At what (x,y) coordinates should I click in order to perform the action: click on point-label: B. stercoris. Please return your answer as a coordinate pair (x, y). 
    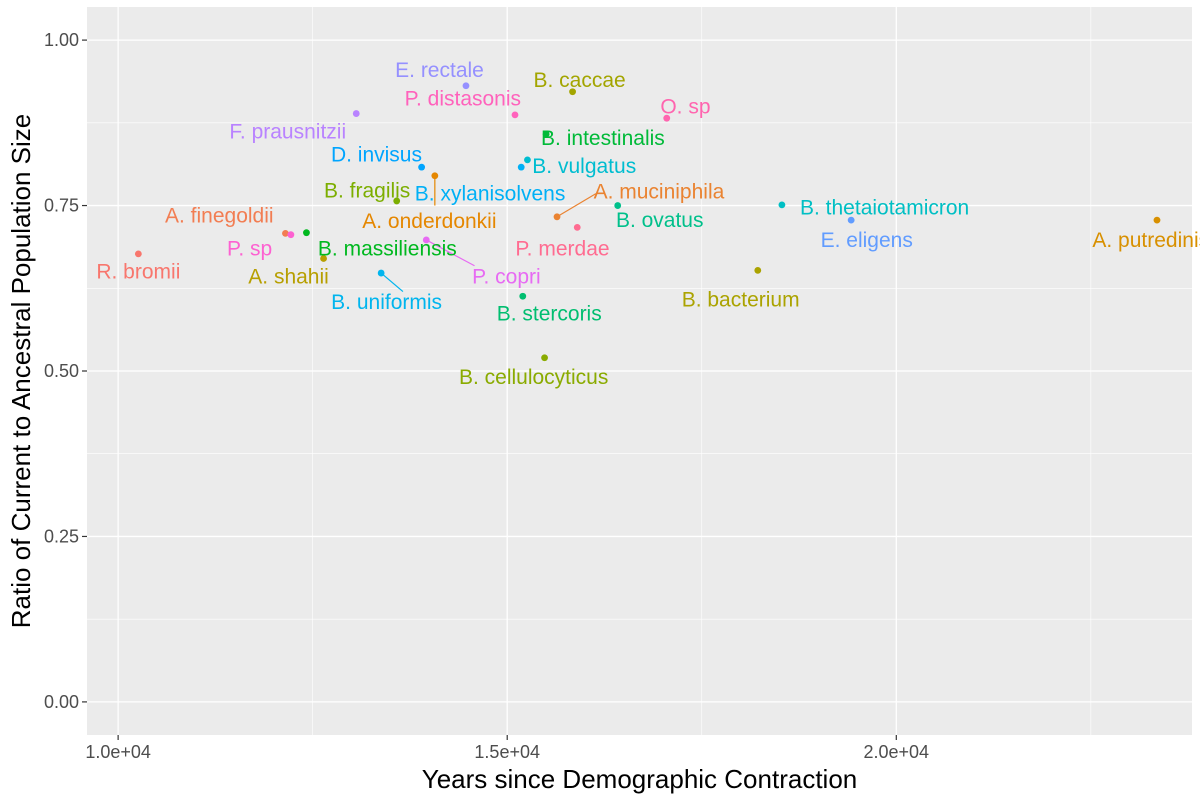
    Looking at the image, I should click on (549, 313).